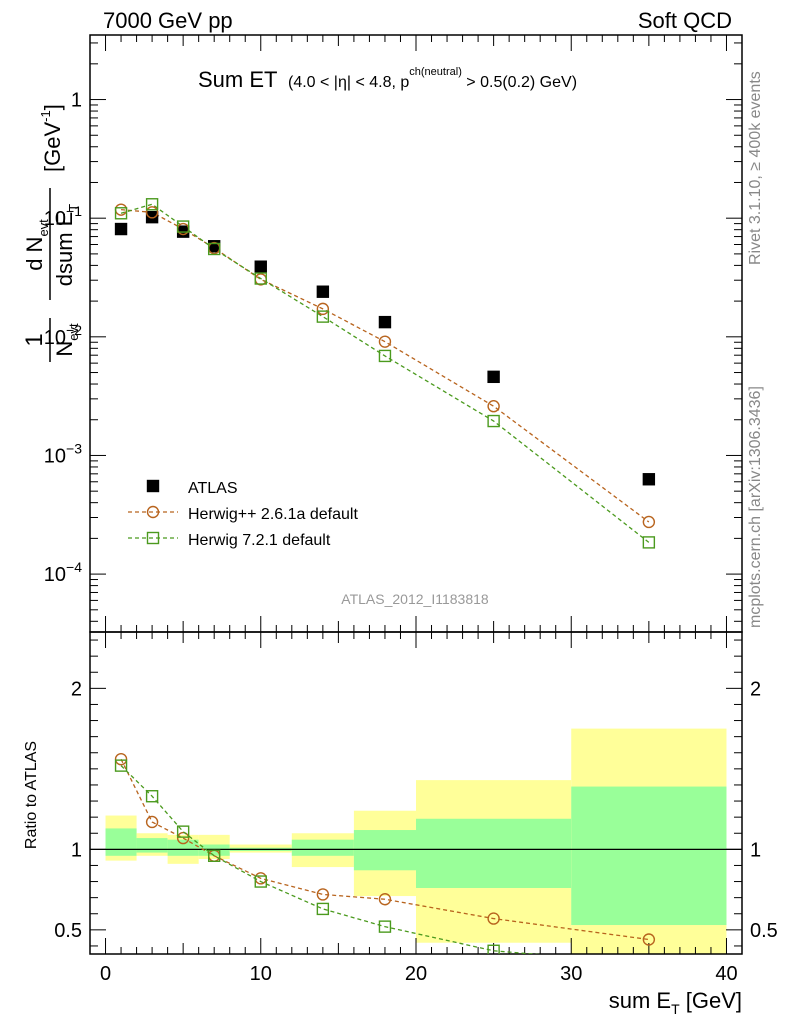 Image resolution: width=786 pixels, height=1024 pixels. Describe the element at coordinates (153, 486) in the screenshot. I see `legend-marker-atlas` at that location.